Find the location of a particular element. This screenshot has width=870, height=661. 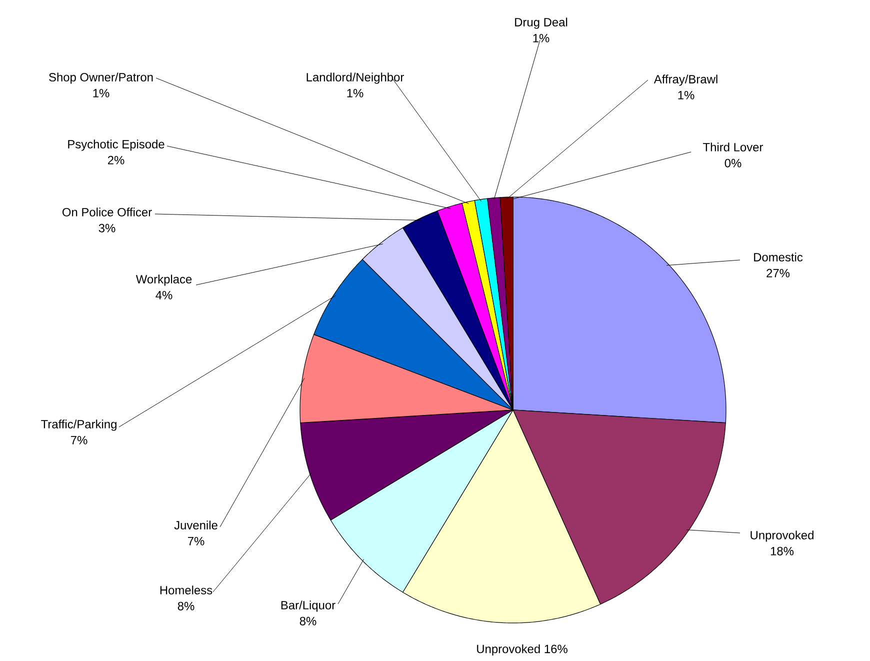

data-label: 27% is located at coordinates (778, 273).